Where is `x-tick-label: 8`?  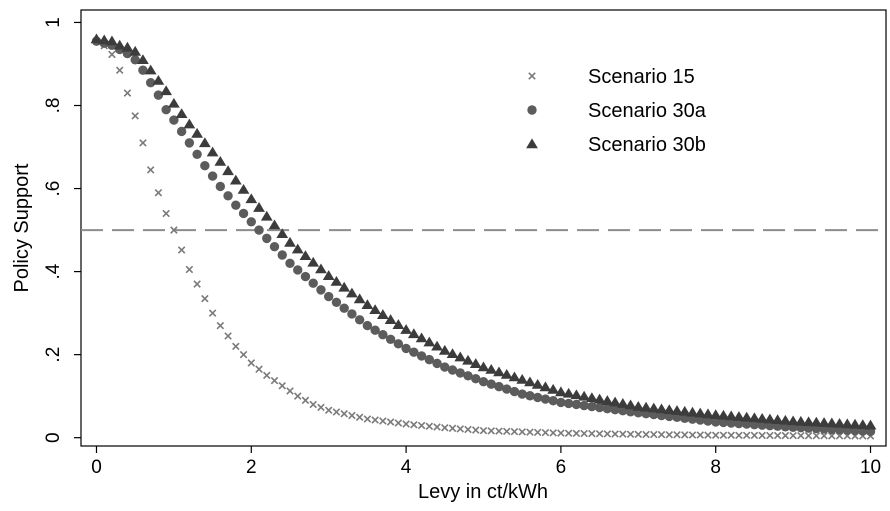
x-tick-label: 8 is located at coordinates (715, 467).